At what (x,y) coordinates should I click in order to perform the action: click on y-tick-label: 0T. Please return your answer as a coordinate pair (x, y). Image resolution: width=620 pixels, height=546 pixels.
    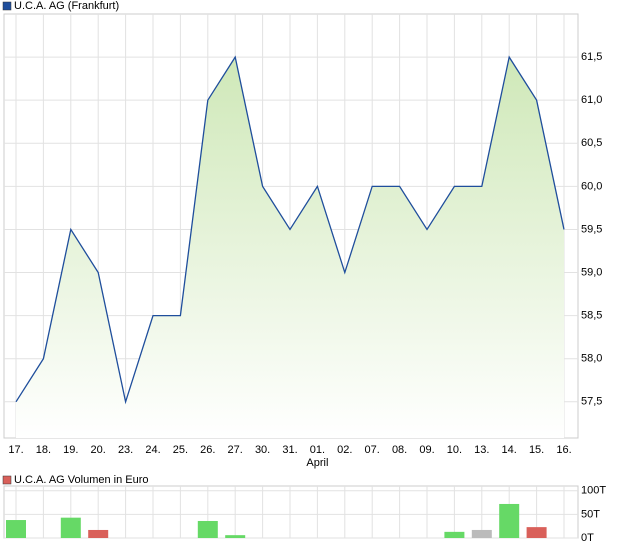
    Looking at the image, I should click on (587, 538).